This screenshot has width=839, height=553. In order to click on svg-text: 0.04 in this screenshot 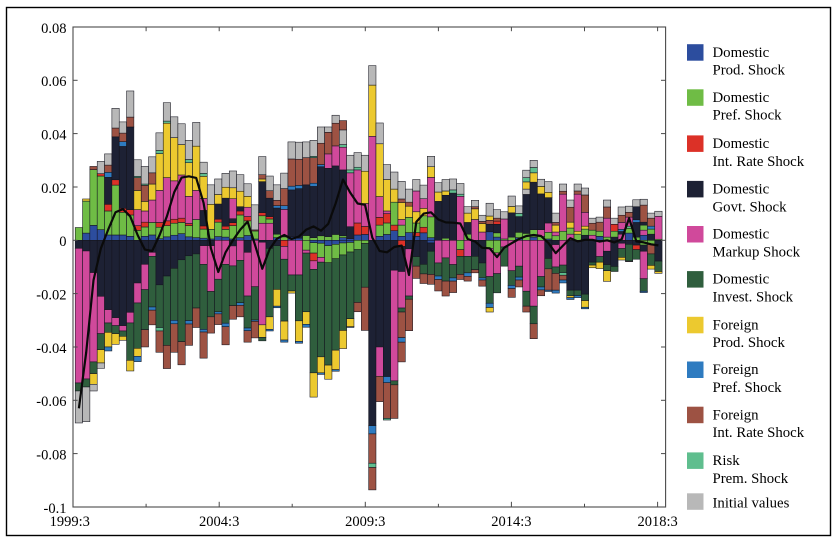, I will do `click(54, 135)`.